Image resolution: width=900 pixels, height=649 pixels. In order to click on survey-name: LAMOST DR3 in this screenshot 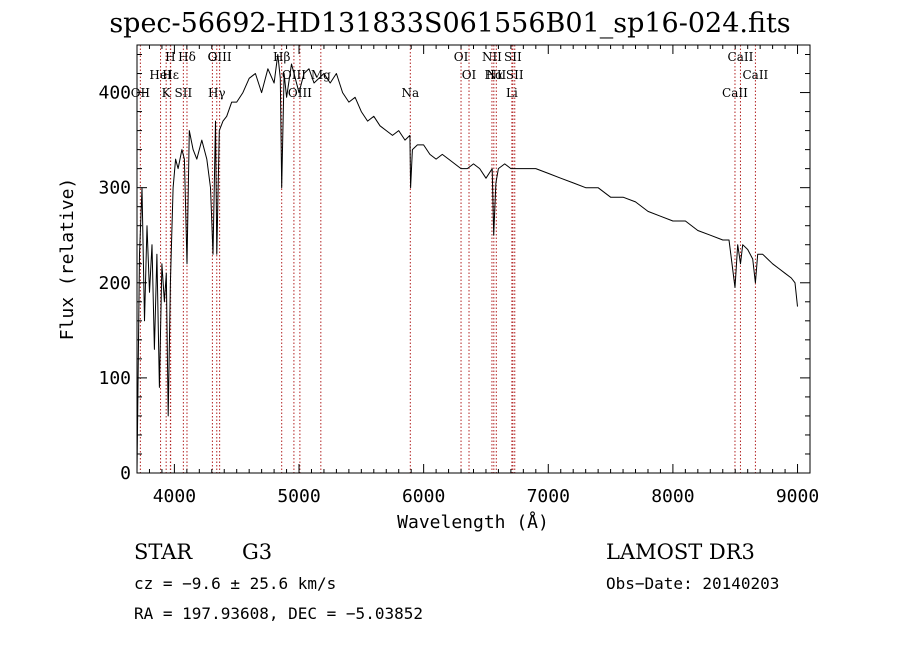, I will do `click(680, 552)`.